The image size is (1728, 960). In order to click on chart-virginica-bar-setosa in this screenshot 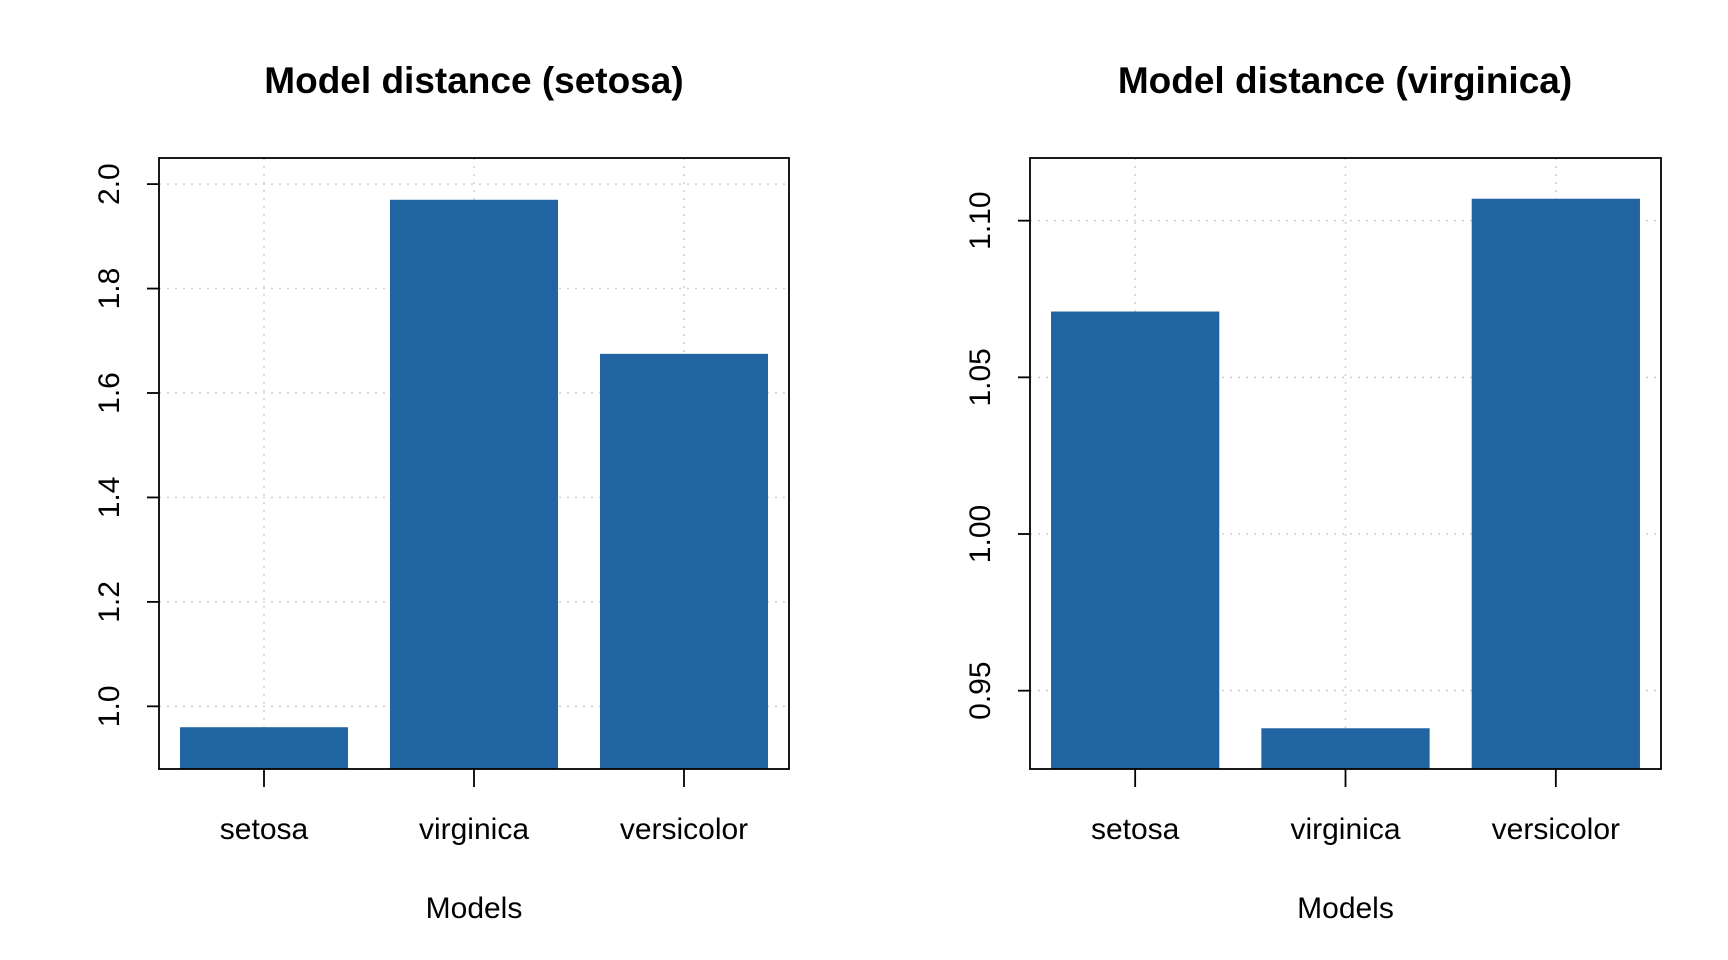, I will do `click(1135, 540)`.